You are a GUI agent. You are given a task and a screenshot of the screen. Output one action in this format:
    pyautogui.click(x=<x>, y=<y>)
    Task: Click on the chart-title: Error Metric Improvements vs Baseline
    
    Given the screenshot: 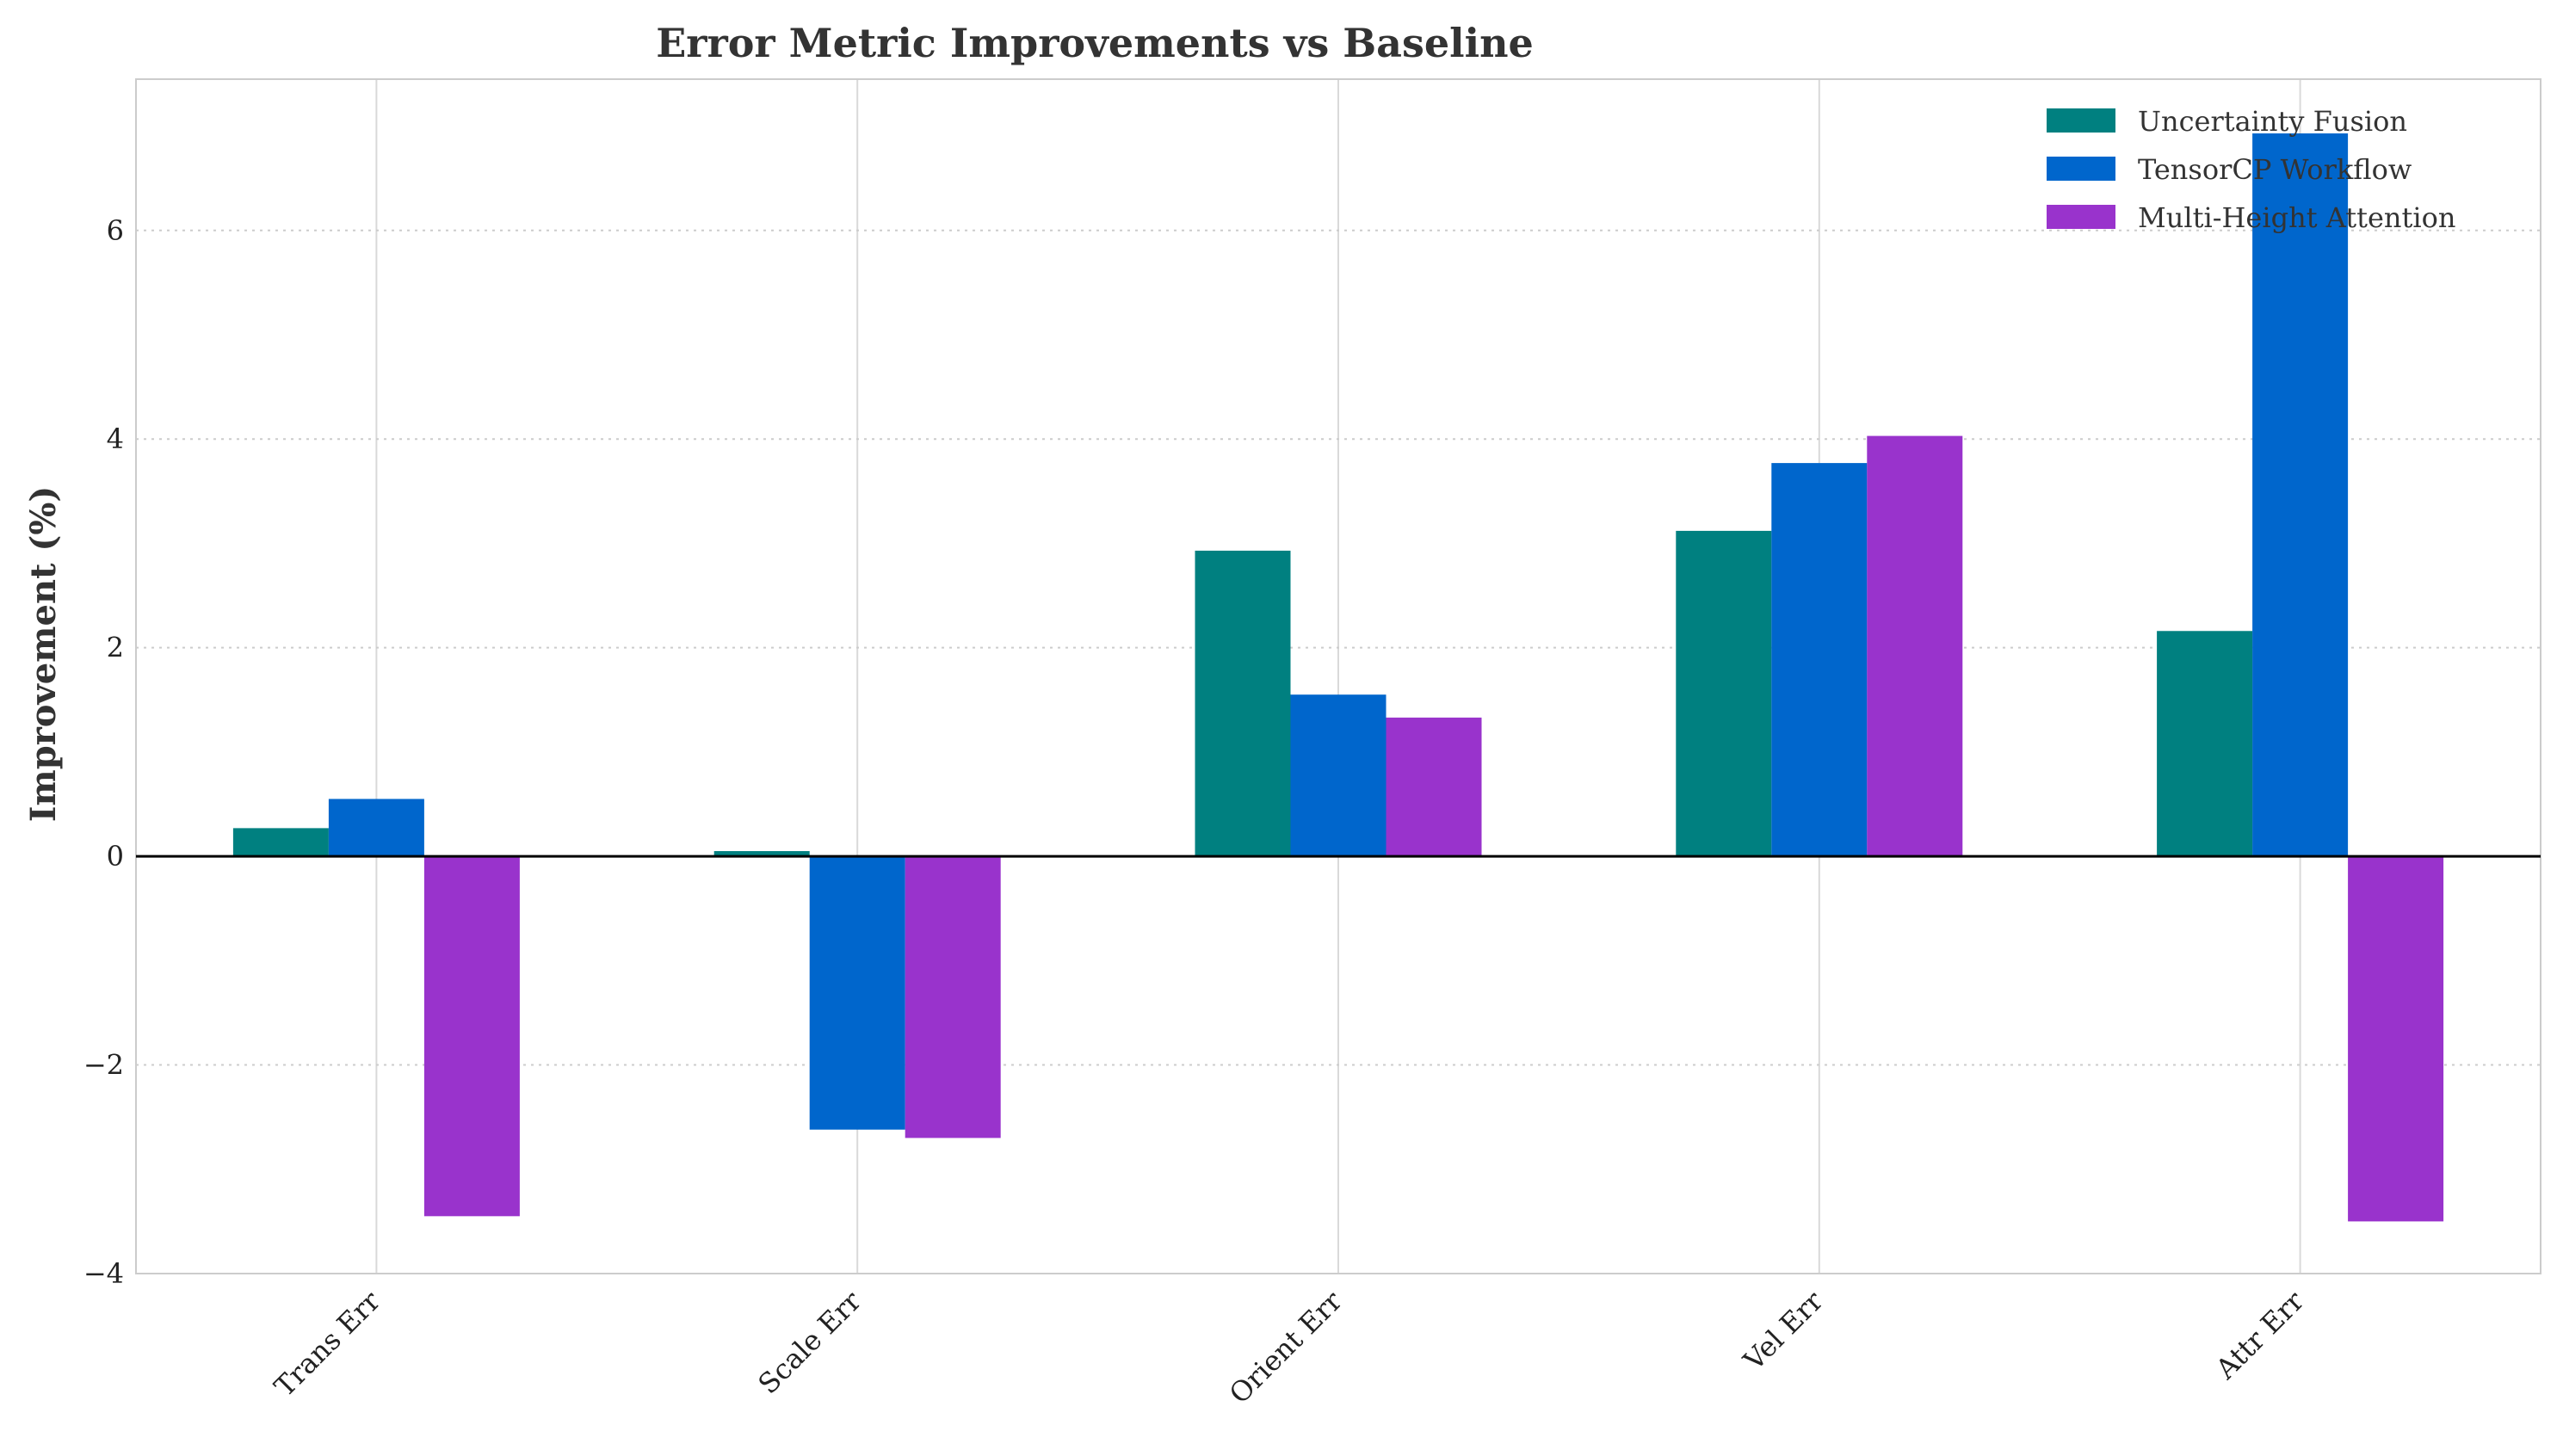 What is the action you would take?
    pyautogui.click(x=1095, y=43)
    